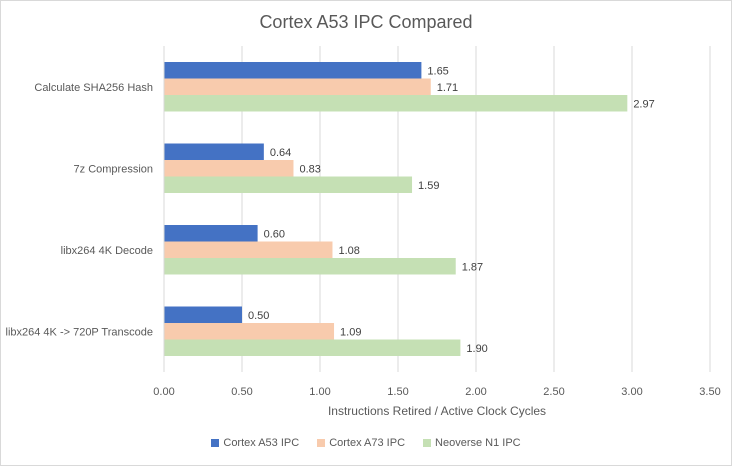 The image size is (732, 466). I want to click on chart-title: Cortex A53 IPC Compared, so click(366, 22).